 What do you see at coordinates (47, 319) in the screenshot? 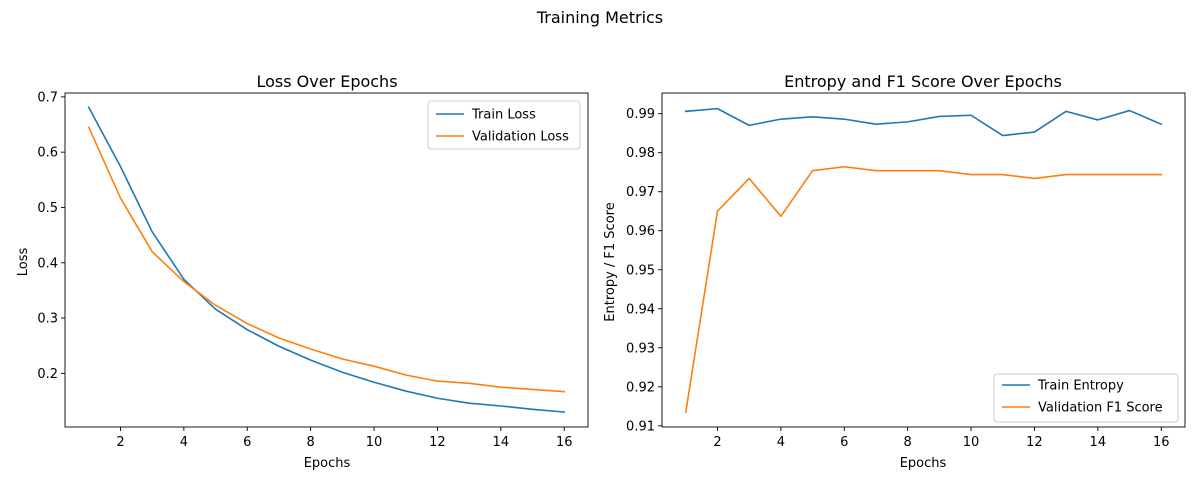
I see `loss-y-tick-label: 0.3` at bounding box center [47, 319].